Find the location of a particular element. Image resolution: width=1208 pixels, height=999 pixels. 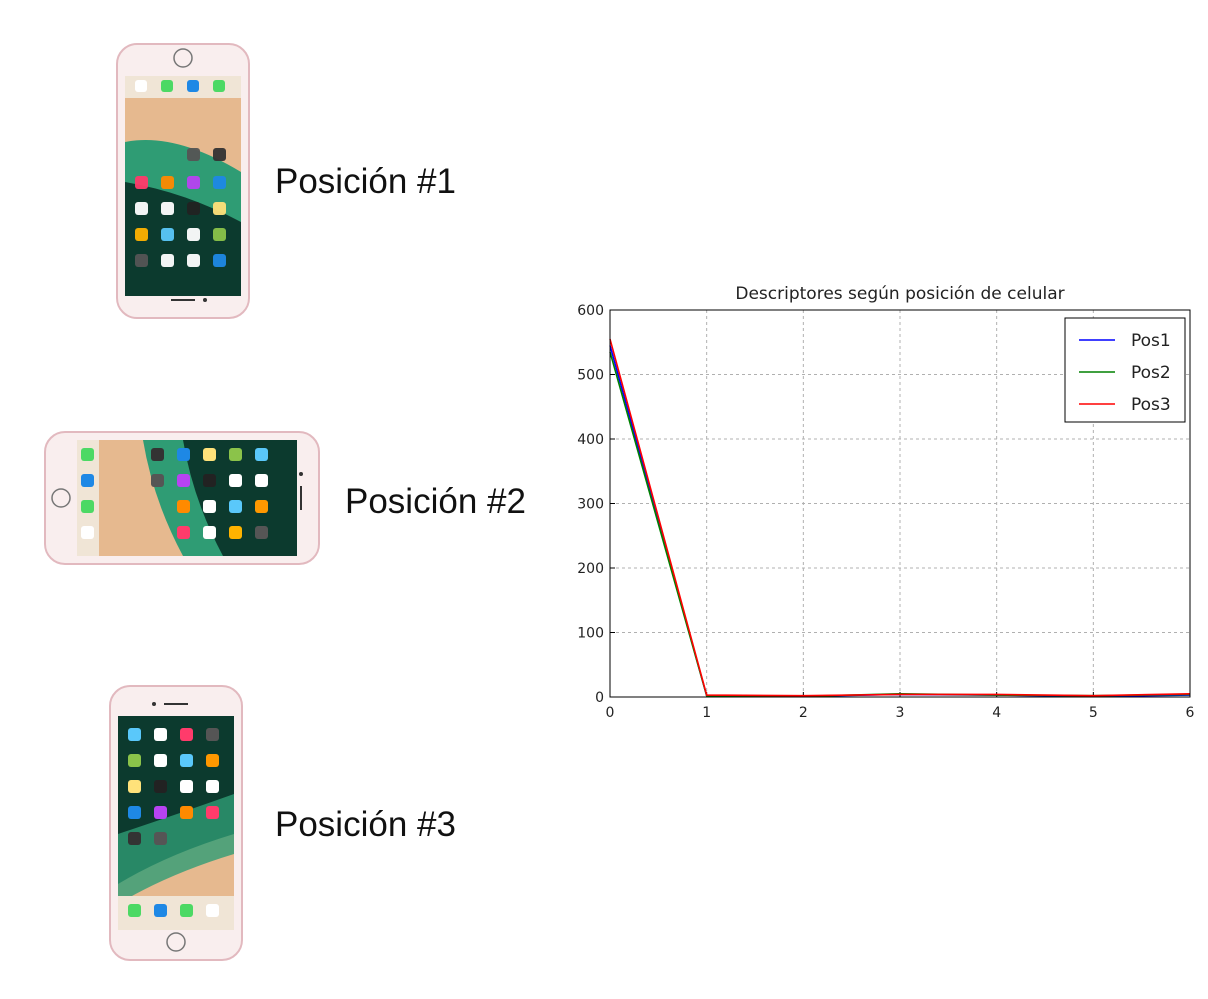

y-tick-label: 200 is located at coordinates (590, 569).